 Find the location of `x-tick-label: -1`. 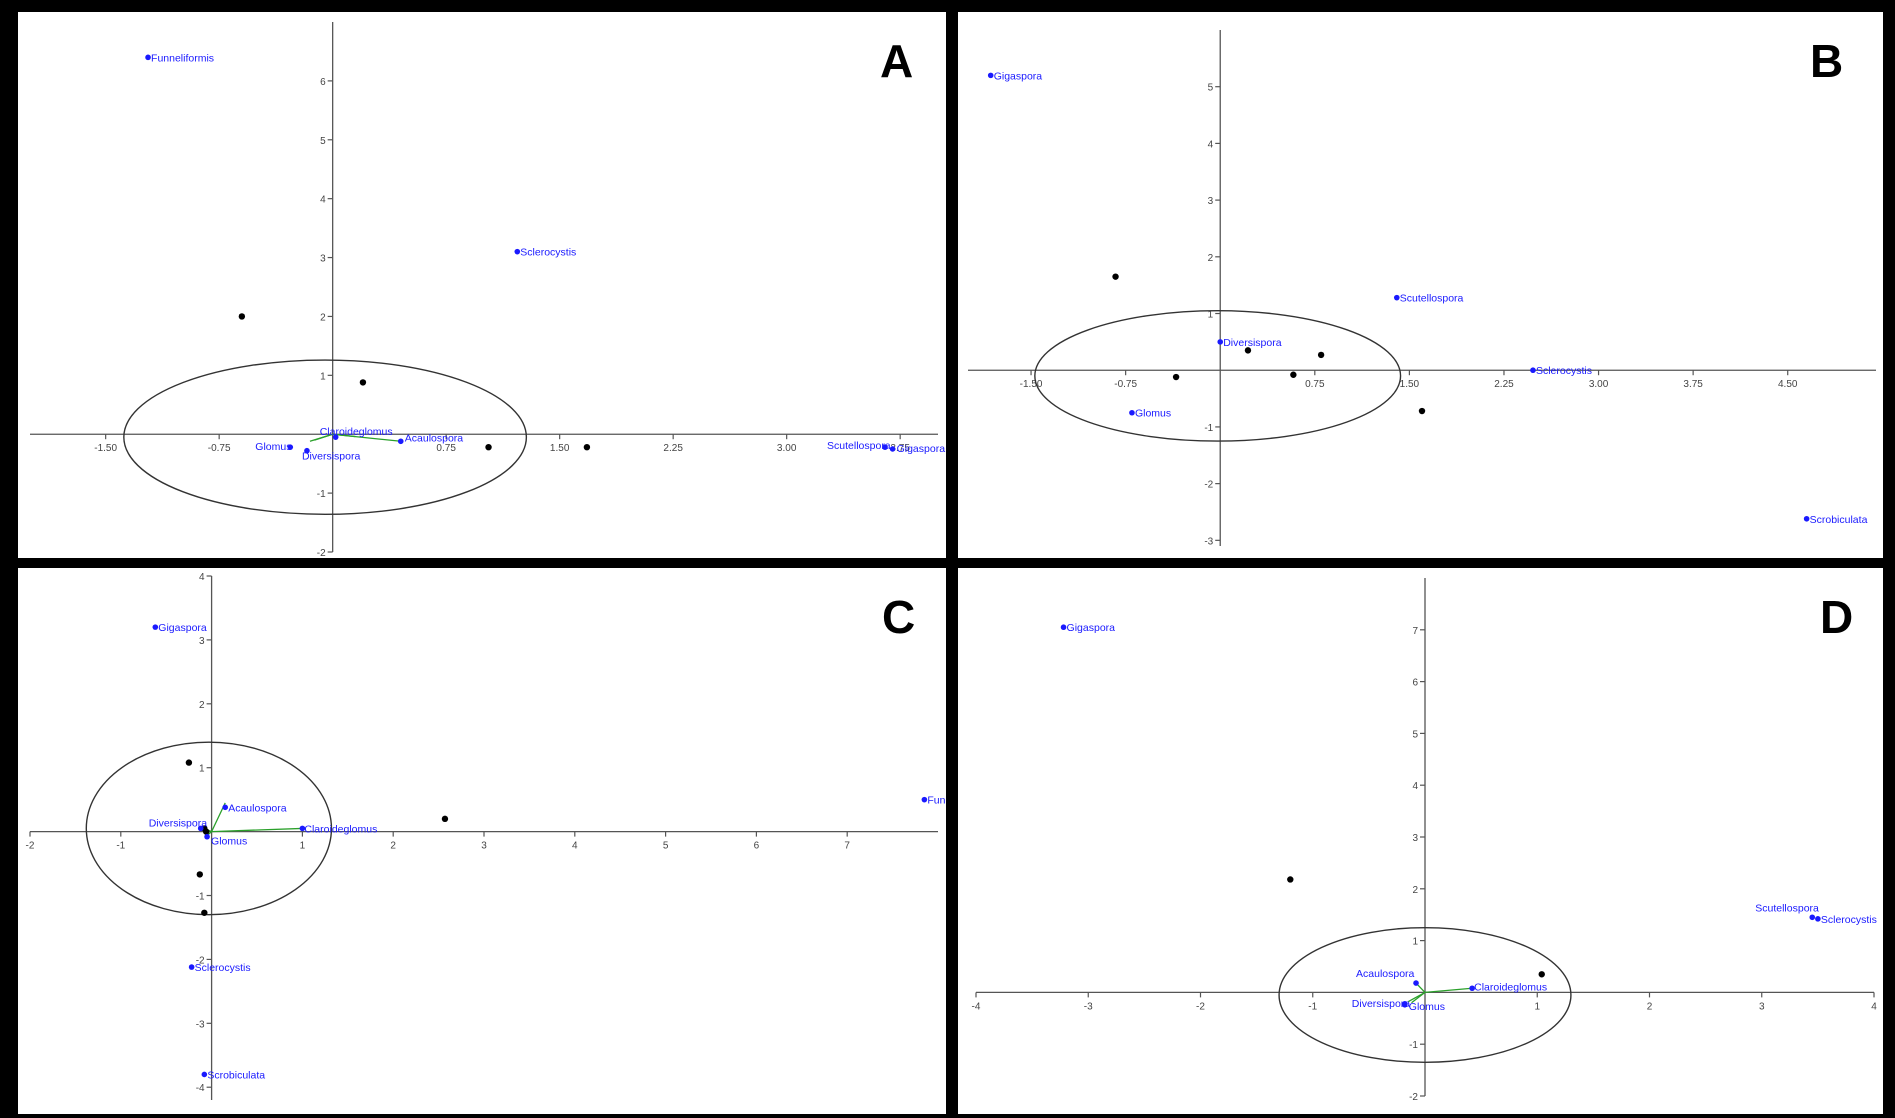

x-tick-label: -1 is located at coordinates (120, 846).